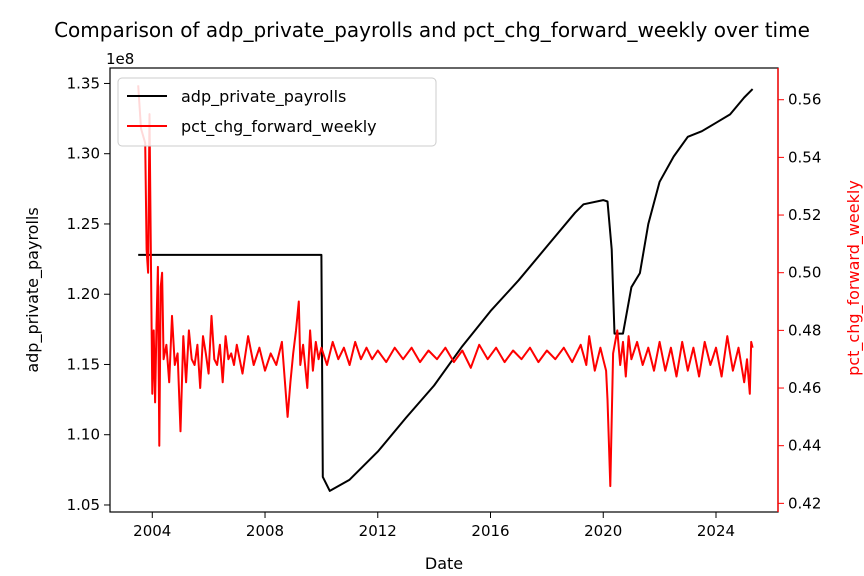 The height and width of the screenshot is (576, 864). I want to click on left-tick-label: 1.15, so click(83, 364).